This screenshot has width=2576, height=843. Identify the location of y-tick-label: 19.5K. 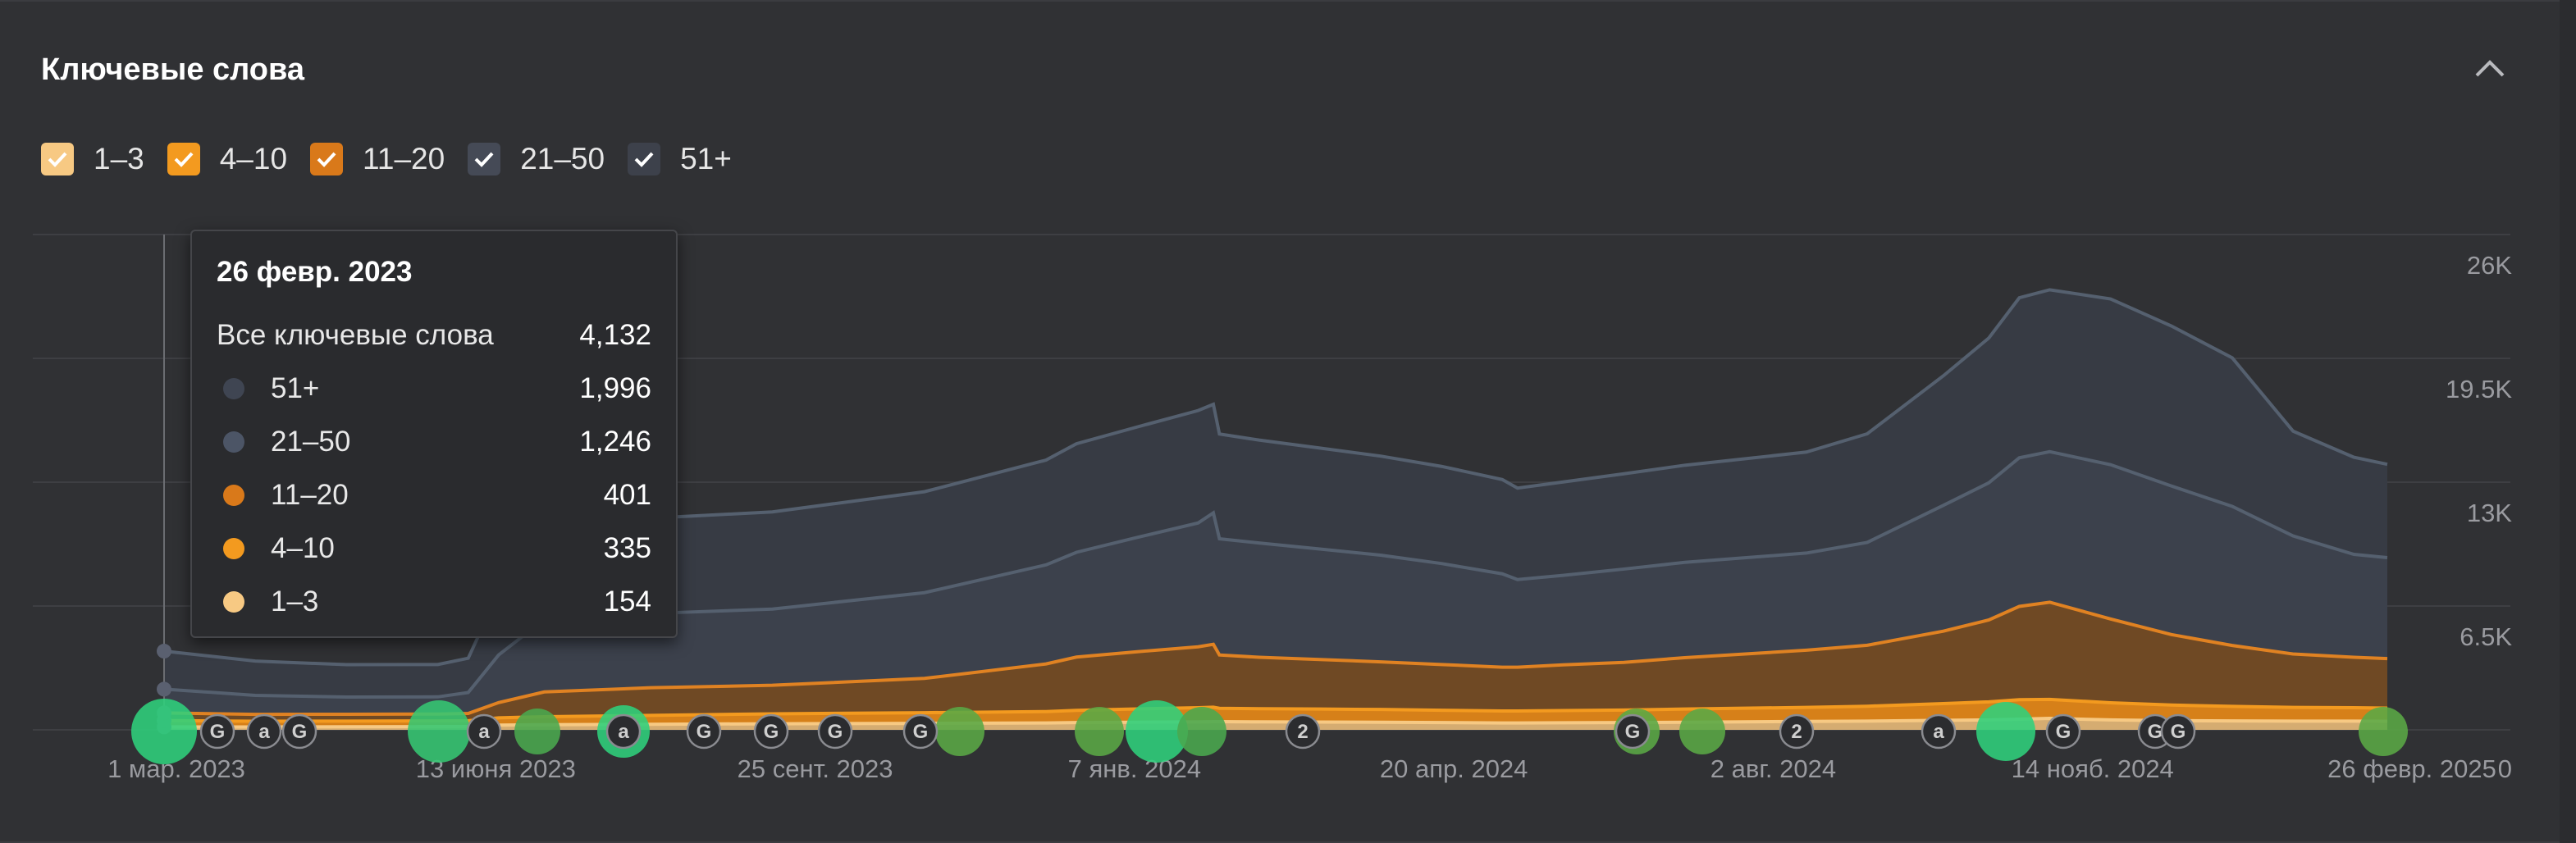
(2479, 389).